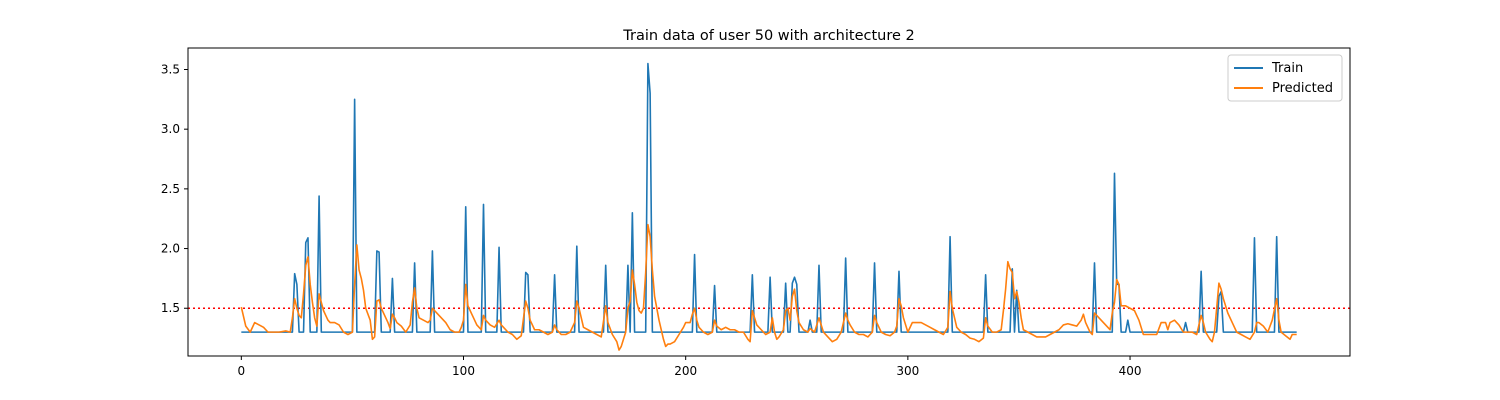 This screenshot has height=400, width=1500. I want to click on legend-label-train: Train, so click(1287, 68).